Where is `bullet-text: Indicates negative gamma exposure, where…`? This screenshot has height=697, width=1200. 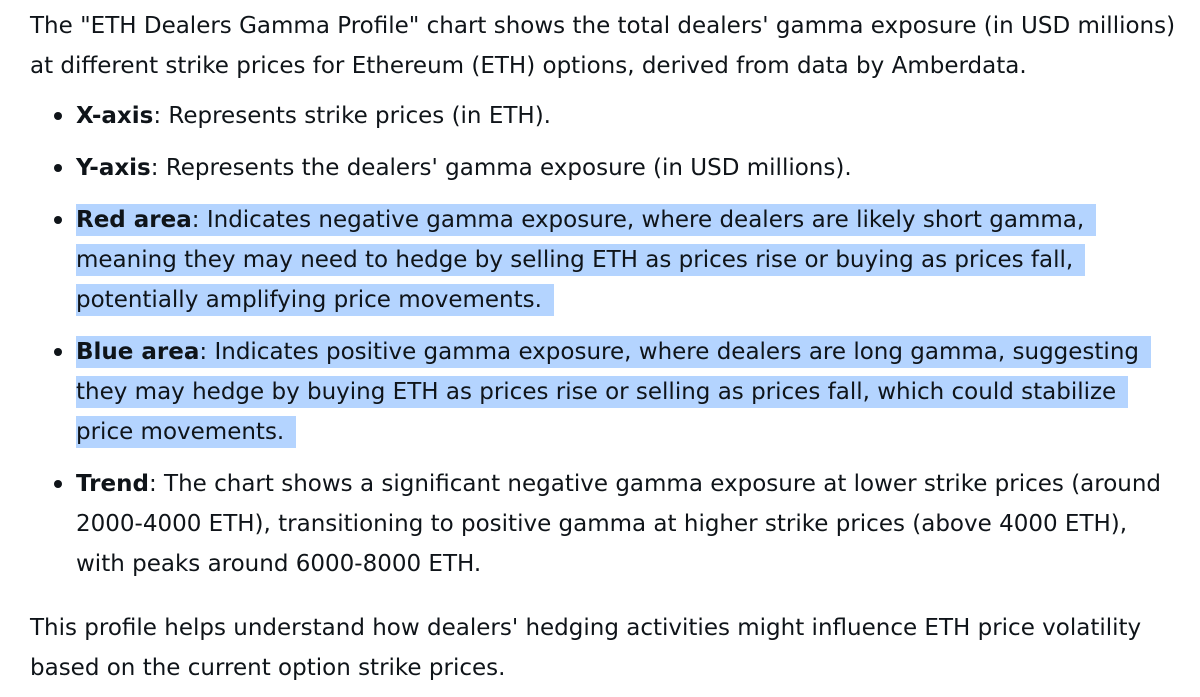 bullet-text: Indicates negative gamma exposure, where… is located at coordinates (580, 260).